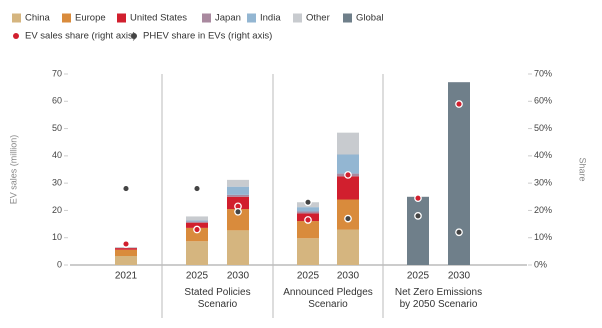 The height and width of the screenshot is (328, 602). Describe the element at coordinates (57, 73) in the screenshot. I see `y-tick-label: 70` at that location.